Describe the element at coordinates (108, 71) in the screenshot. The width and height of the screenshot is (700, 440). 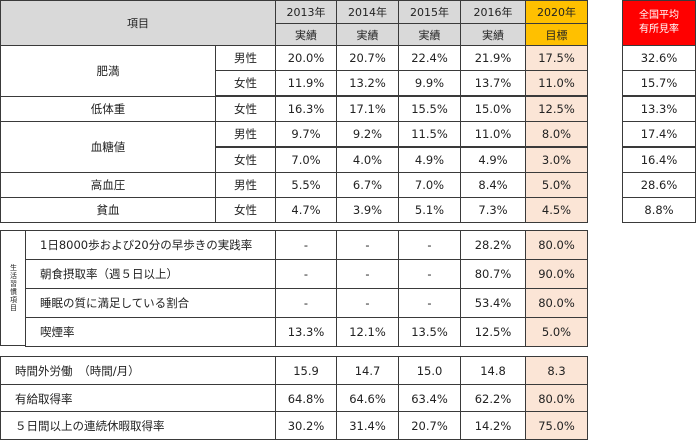
I see `health-label-obesity: 肥満` at that location.